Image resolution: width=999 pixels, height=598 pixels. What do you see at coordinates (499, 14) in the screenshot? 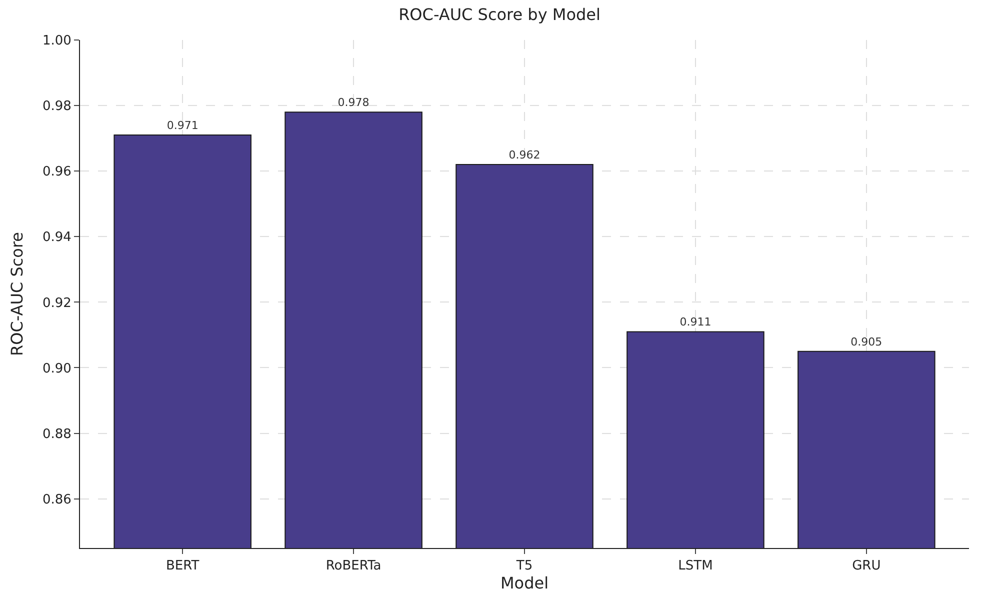
I see `chart-title: ROC-AUC Score by Model` at bounding box center [499, 14].